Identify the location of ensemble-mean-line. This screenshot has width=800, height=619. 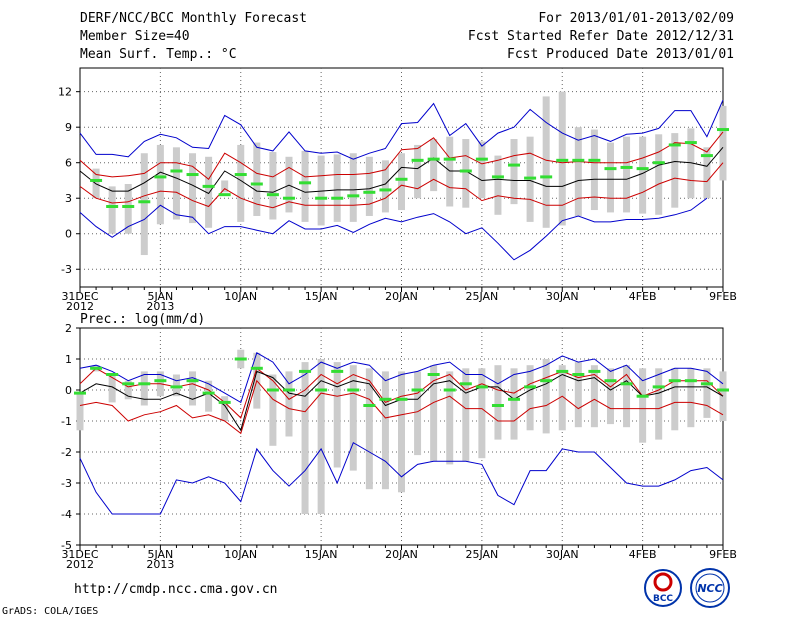
(401, 170).